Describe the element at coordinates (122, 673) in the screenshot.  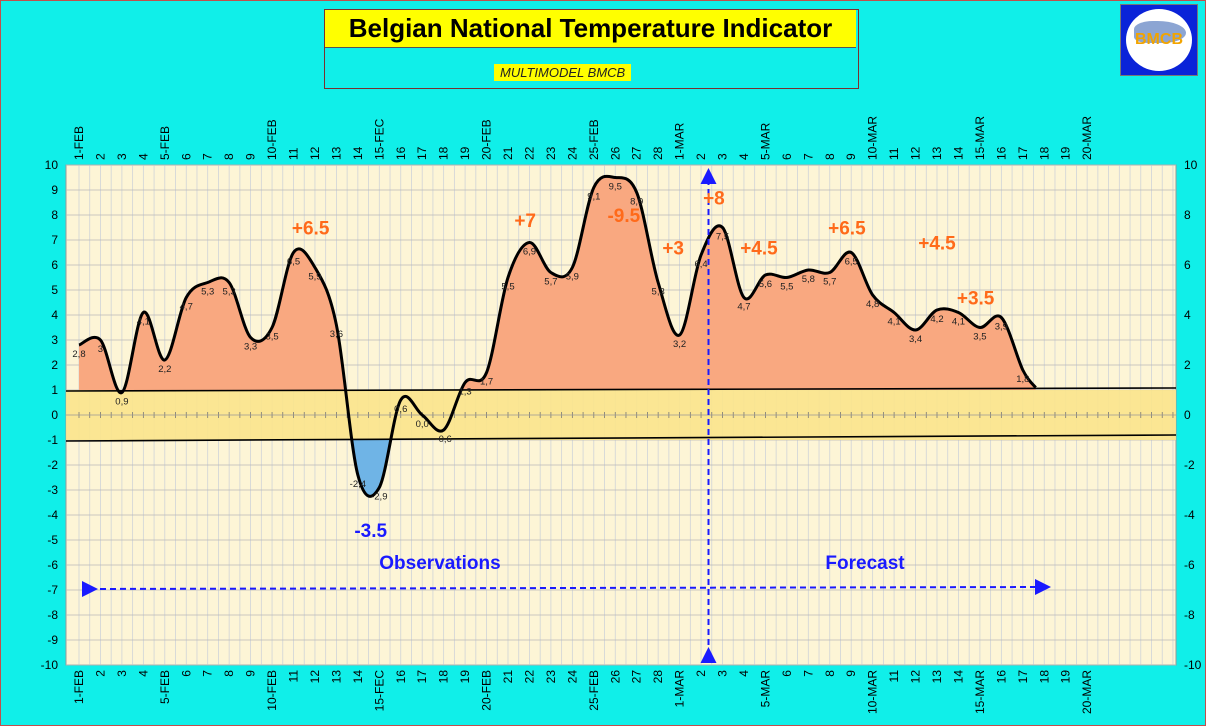
I see `x-tick-label-bottom: 3` at that location.